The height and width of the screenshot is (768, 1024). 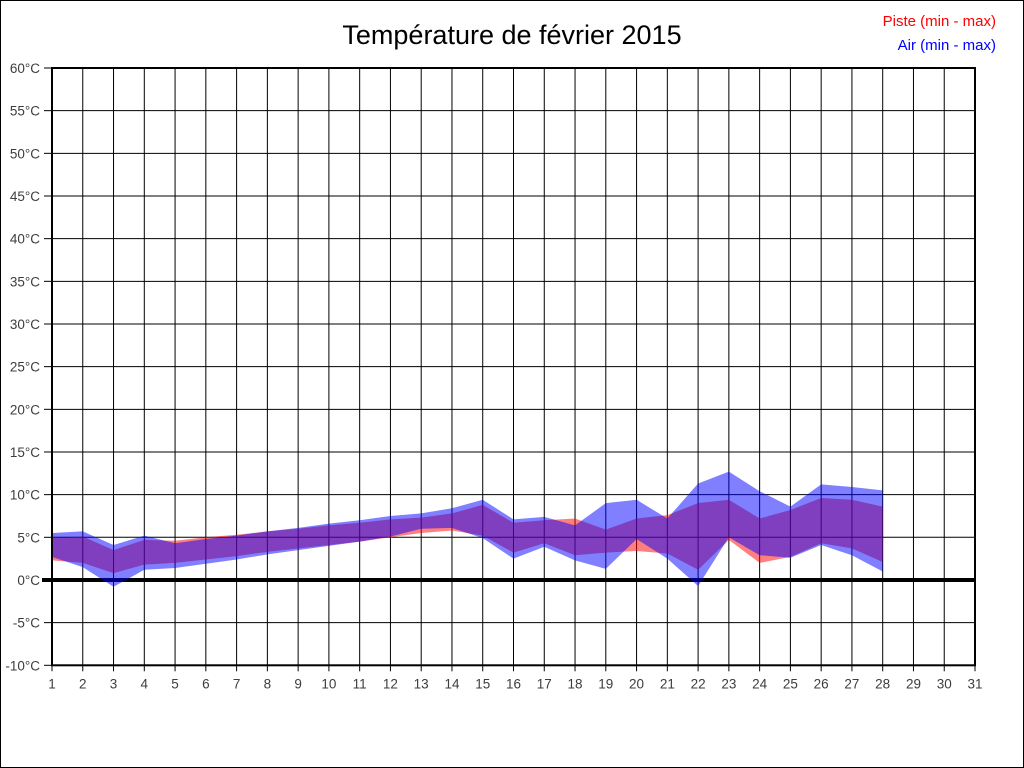 I want to click on x-tick-label: 9, so click(x=298, y=683).